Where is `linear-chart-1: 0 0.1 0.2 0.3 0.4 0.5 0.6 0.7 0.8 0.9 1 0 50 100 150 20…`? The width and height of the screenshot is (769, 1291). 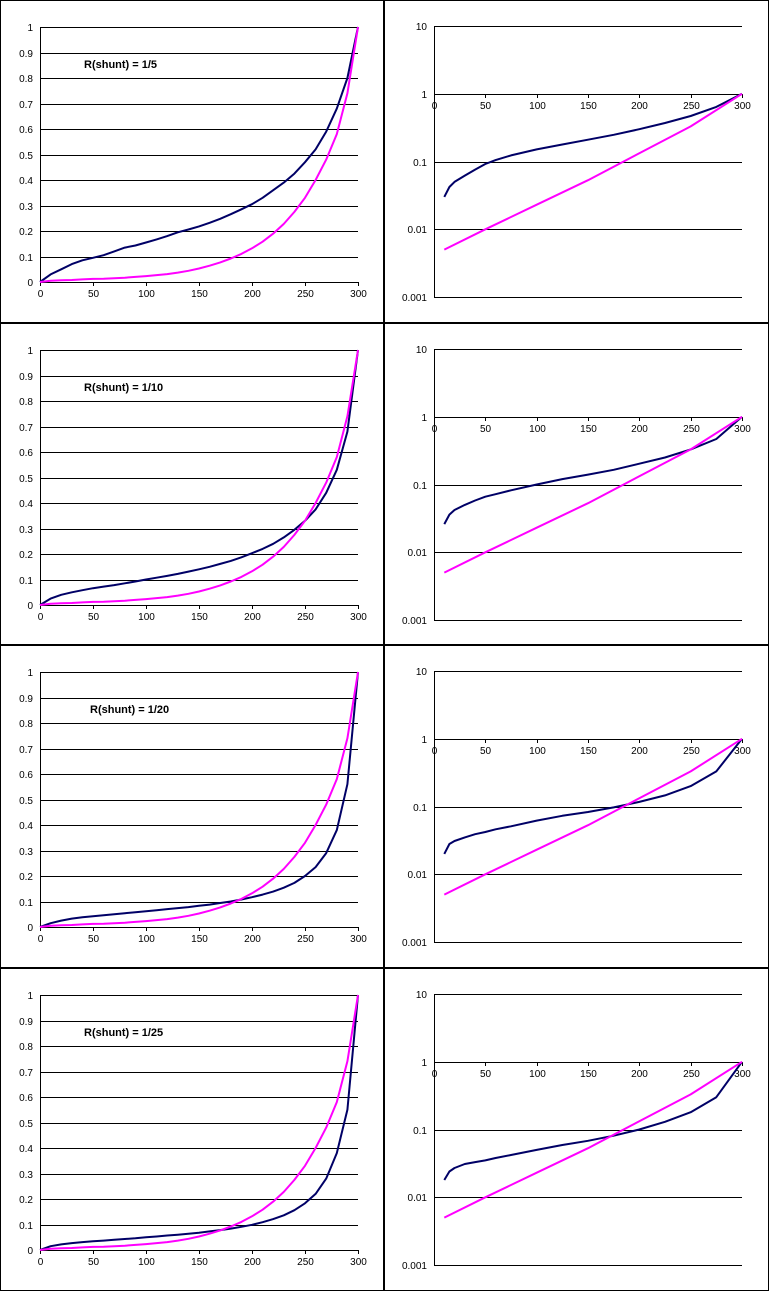 linear-chart-1: 0 0.1 0.2 0.3 0.4 0.5 0.6 0.7 0.8 0.9 1 0 50 100 150 20… is located at coordinates (192, 161).